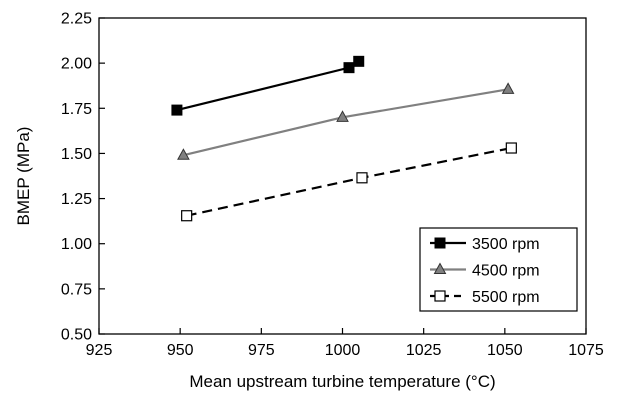  What do you see at coordinates (76, 335) in the screenshot?
I see `y-tick-label: 0.50` at bounding box center [76, 335].